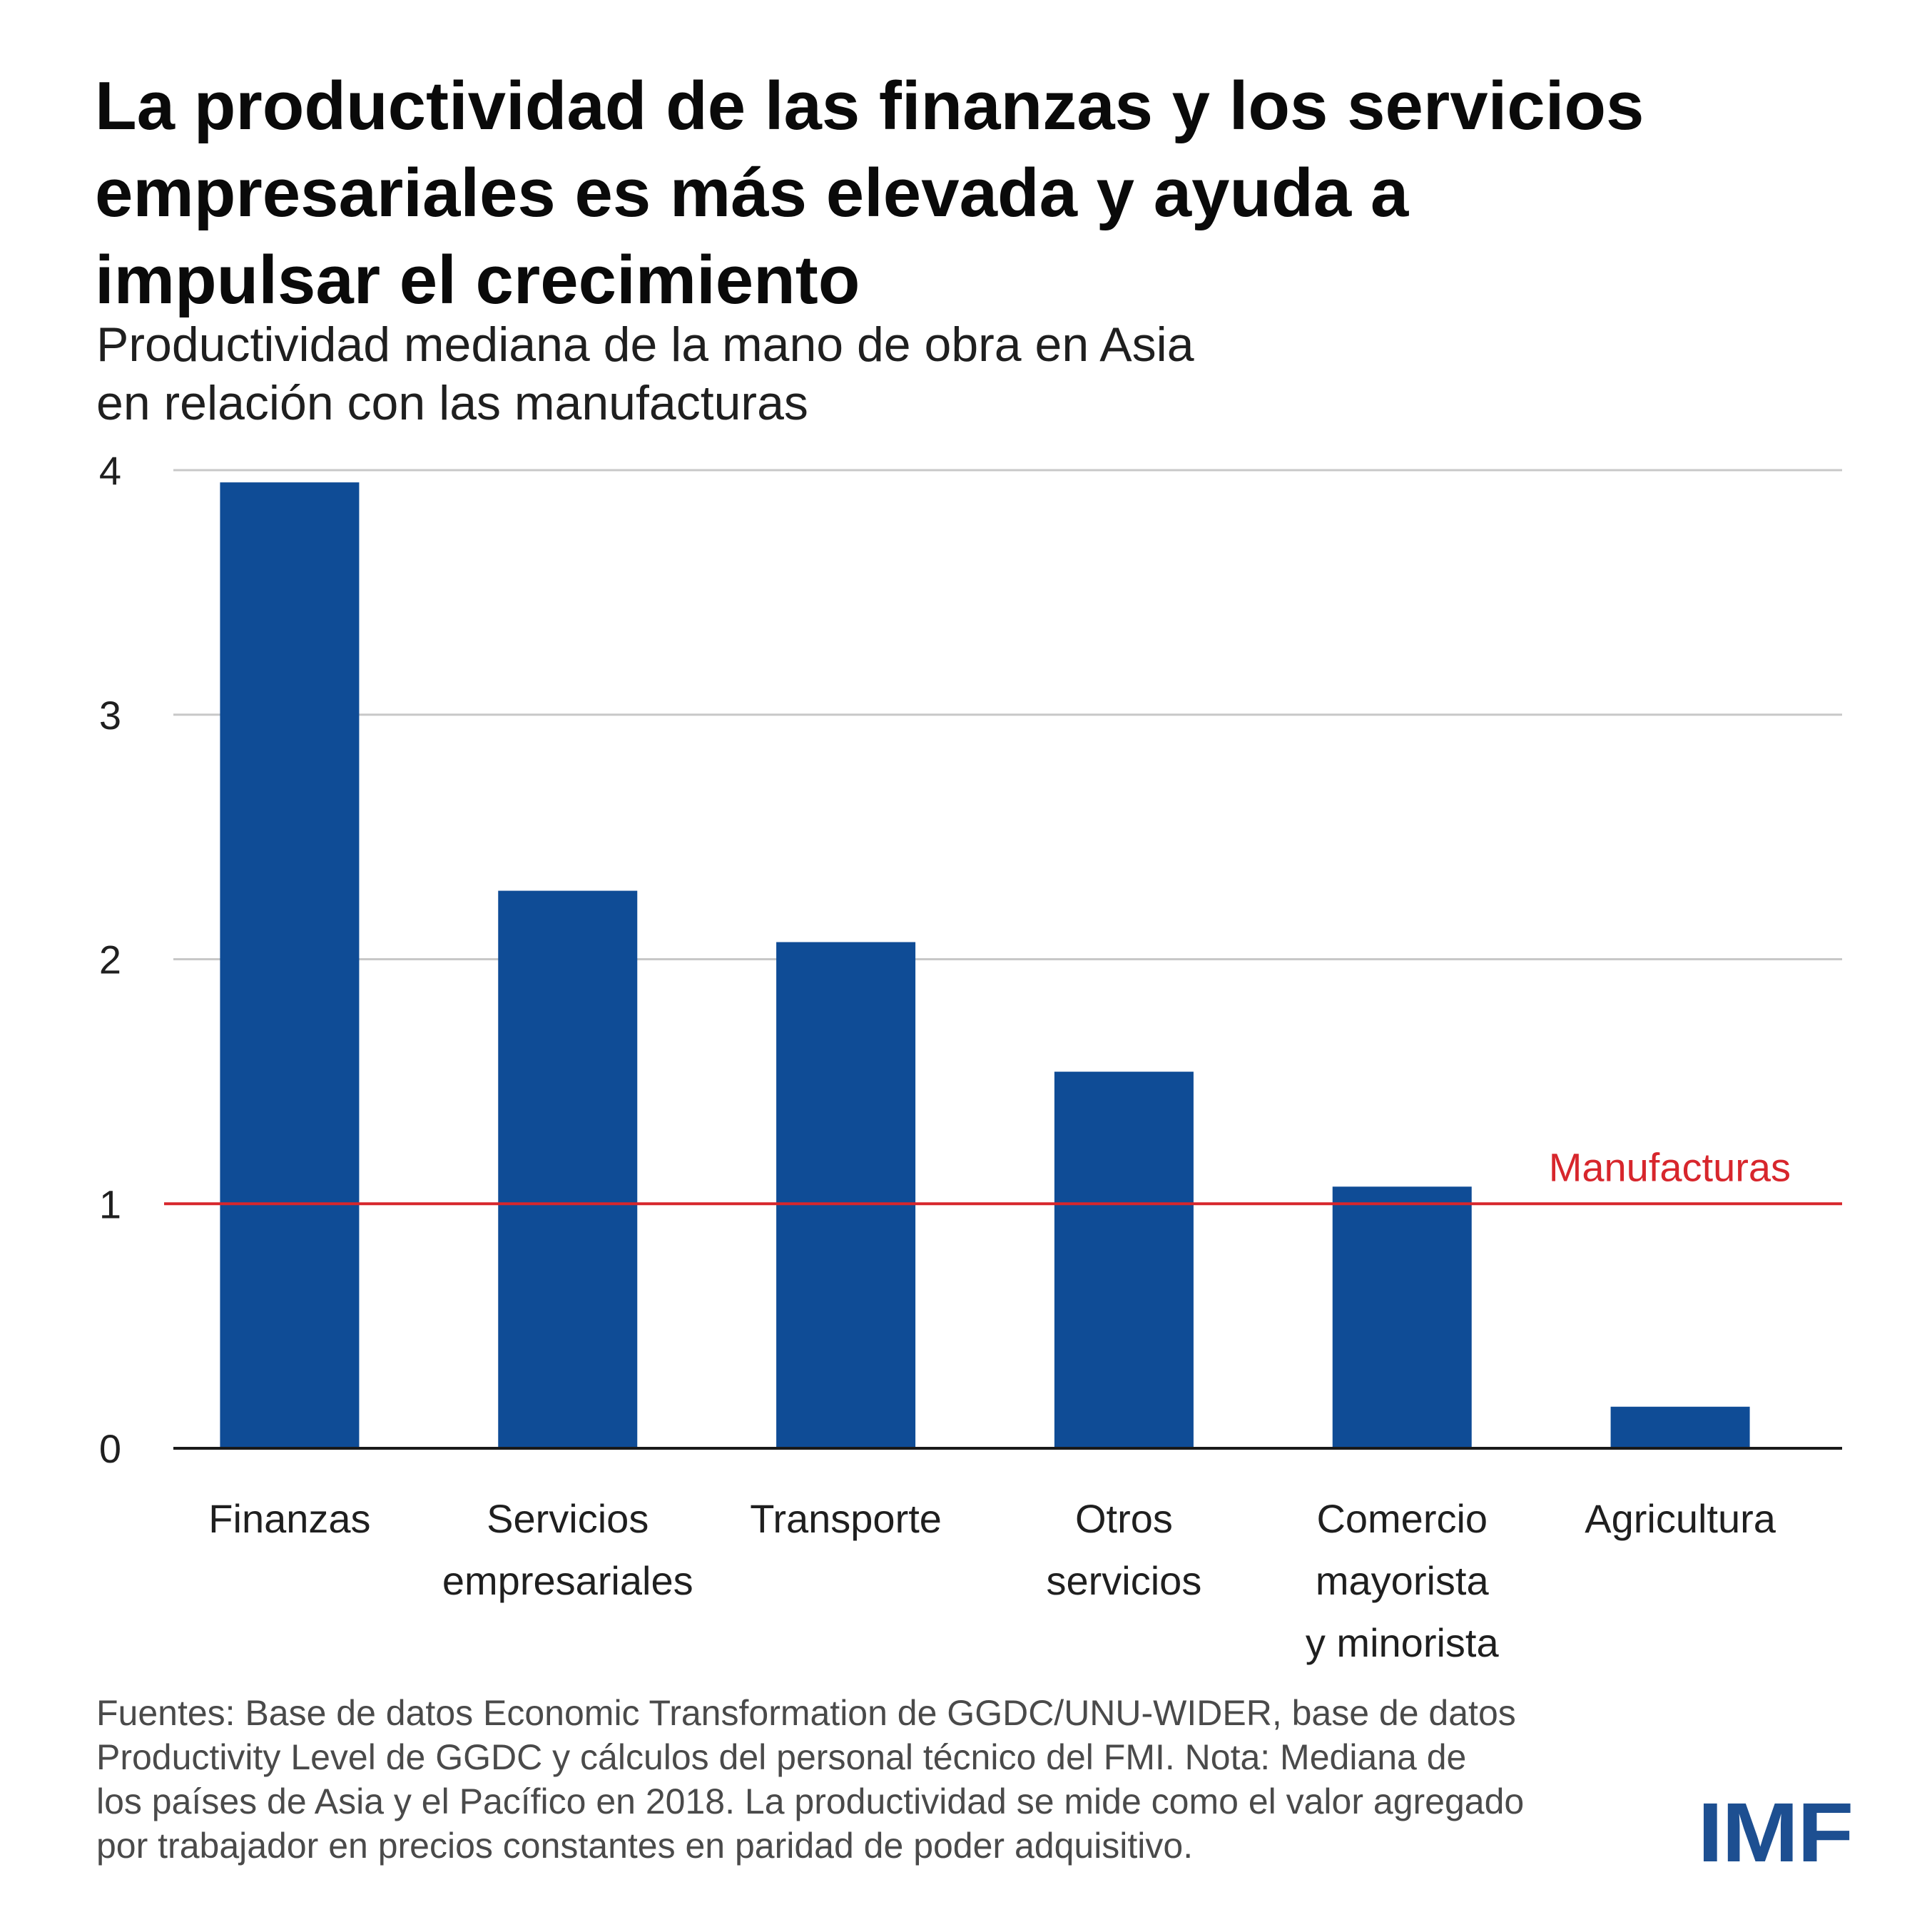 This screenshot has height=1932, width=1932. What do you see at coordinates (452, 403) in the screenshot?
I see `subtitle-line-2: en relación con las manufacturas` at bounding box center [452, 403].